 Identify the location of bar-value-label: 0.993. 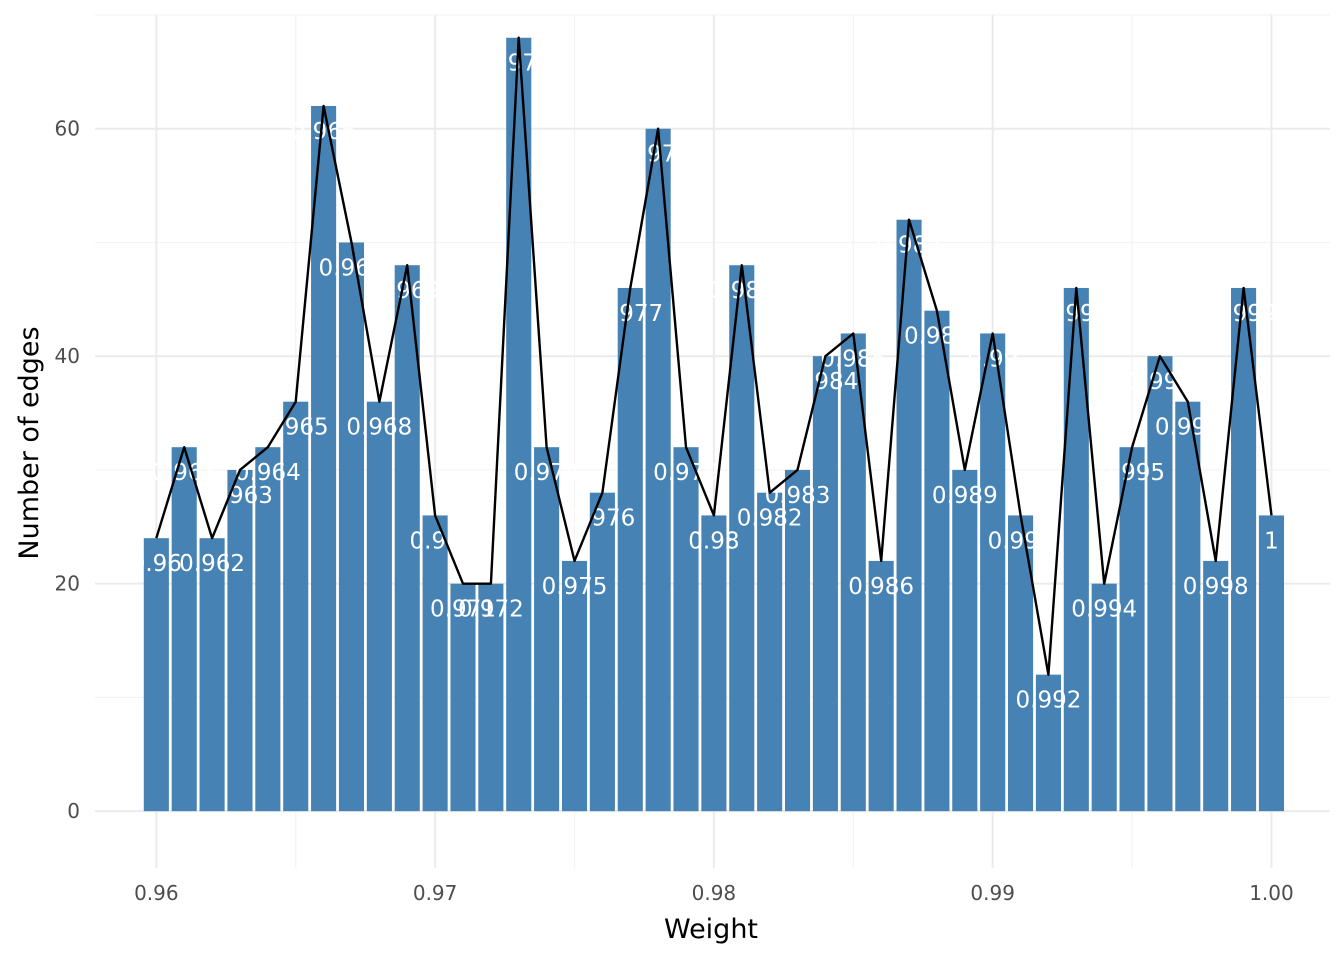
(1076, 314).